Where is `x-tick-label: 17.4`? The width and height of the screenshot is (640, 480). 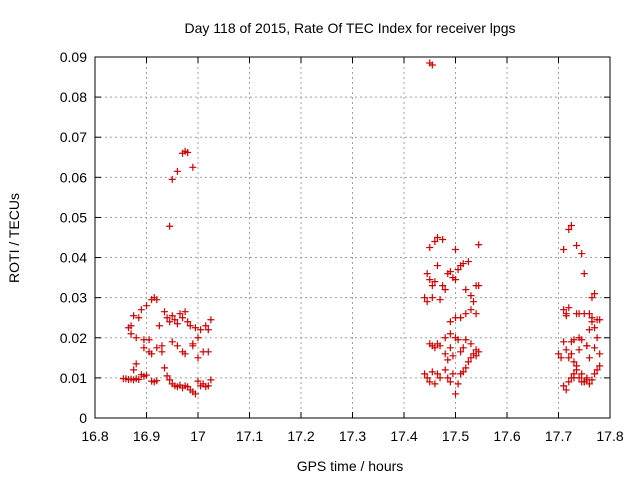
x-tick-label: 17.4 is located at coordinates (403, 436).